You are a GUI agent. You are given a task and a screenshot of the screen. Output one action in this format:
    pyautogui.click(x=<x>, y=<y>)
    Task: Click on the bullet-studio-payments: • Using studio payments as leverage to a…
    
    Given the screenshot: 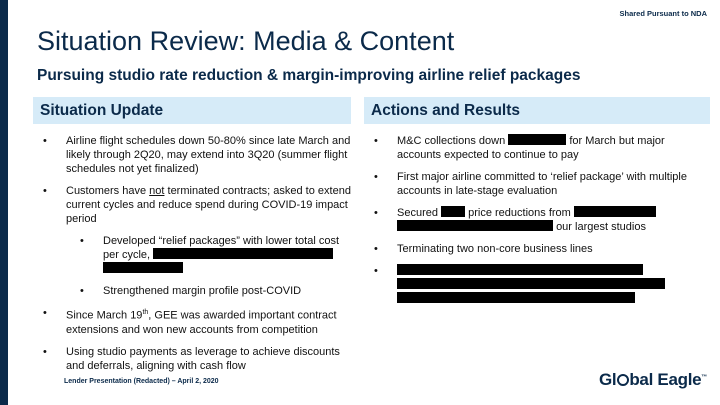 What is the action you would take?
    pyautogui.click(x=192, y=359)
    